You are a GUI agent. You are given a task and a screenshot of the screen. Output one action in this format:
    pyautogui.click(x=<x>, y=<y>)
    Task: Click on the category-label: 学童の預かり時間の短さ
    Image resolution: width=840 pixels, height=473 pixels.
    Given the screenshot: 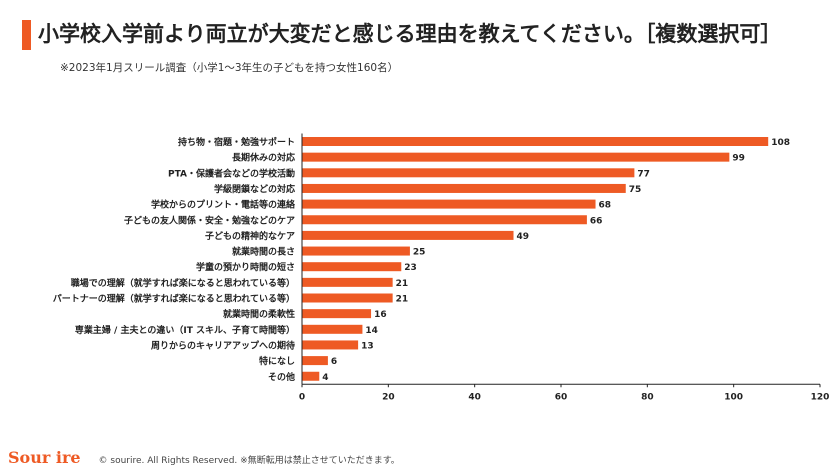 What is the action you would take?
    pyautogui.click(x=245, y=267)
    